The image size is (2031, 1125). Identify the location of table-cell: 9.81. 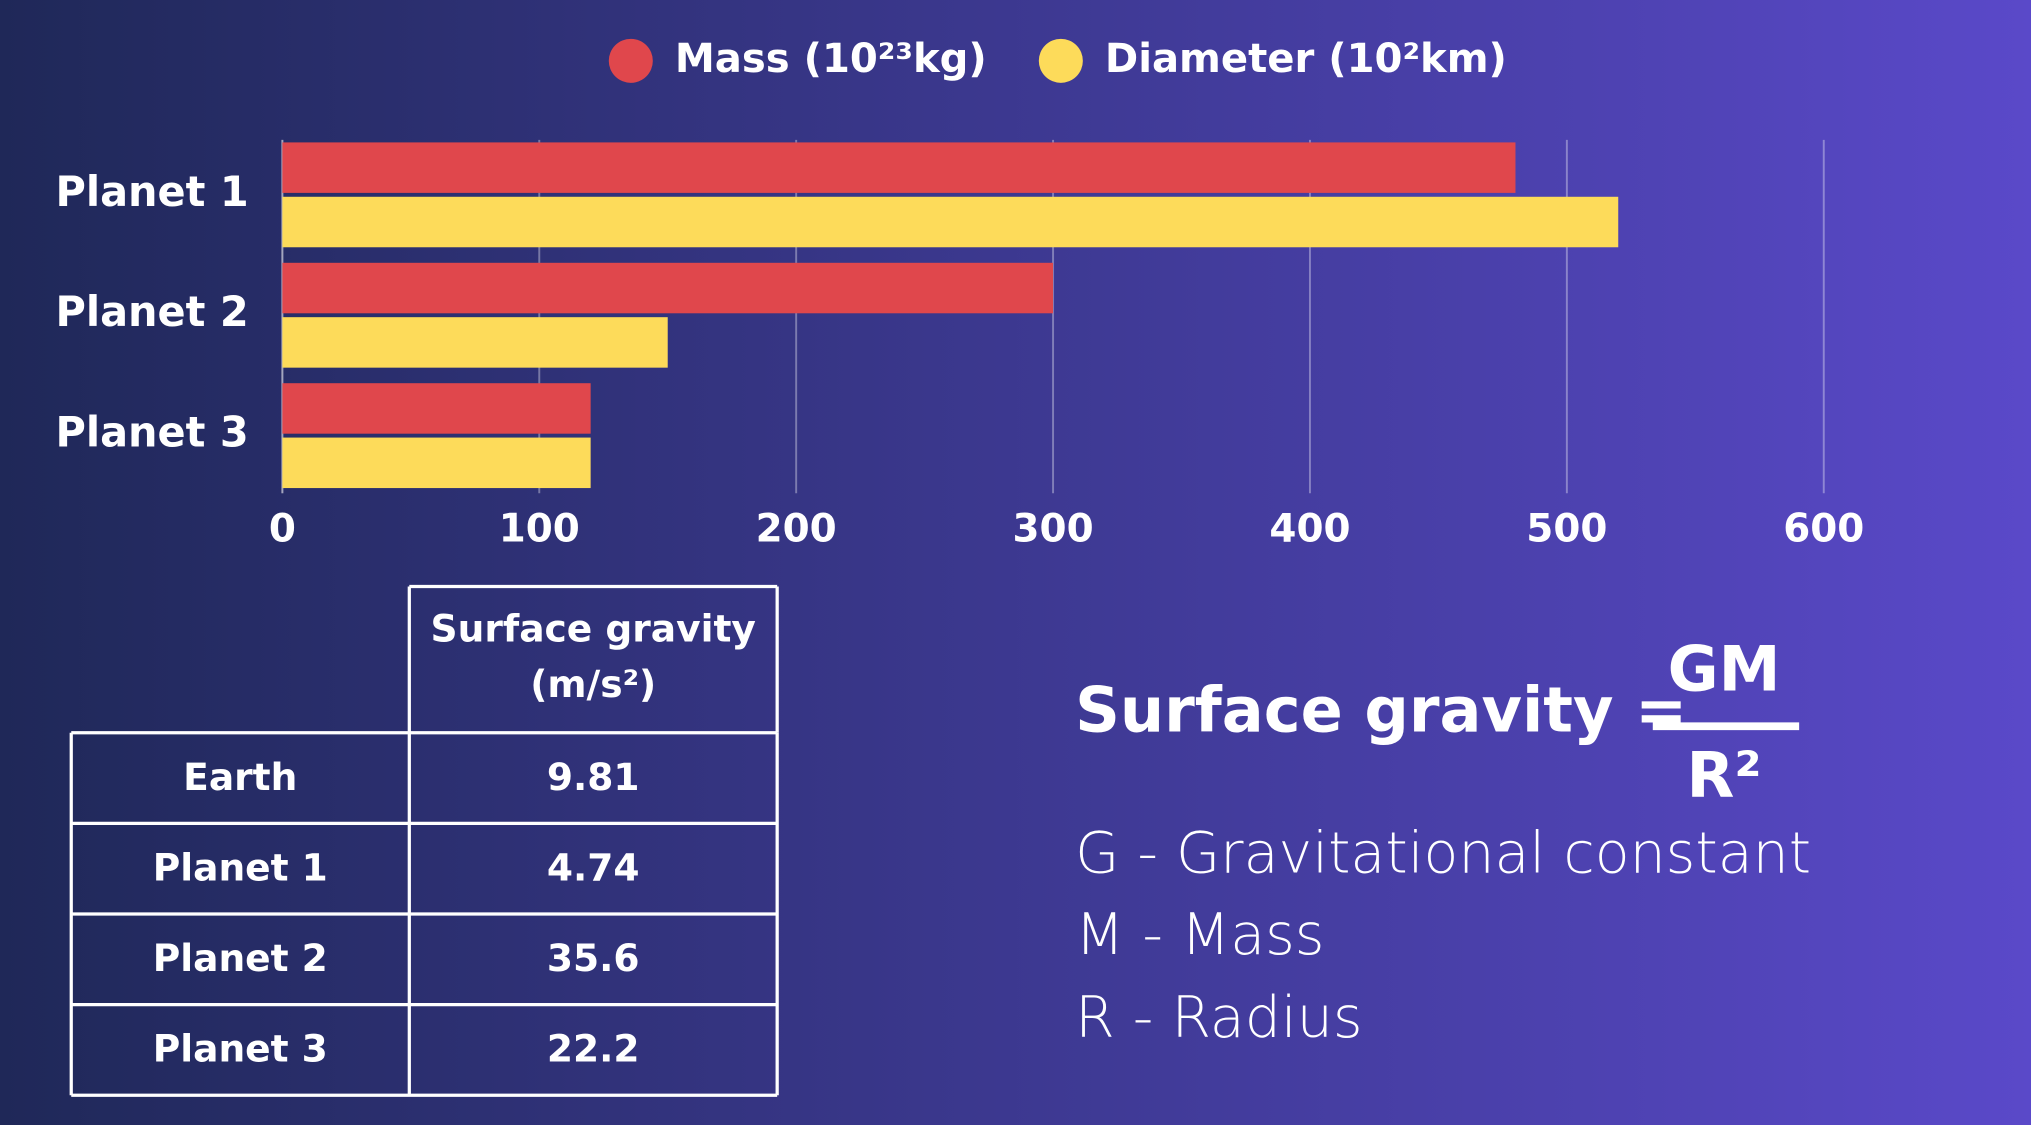
(593, 777).